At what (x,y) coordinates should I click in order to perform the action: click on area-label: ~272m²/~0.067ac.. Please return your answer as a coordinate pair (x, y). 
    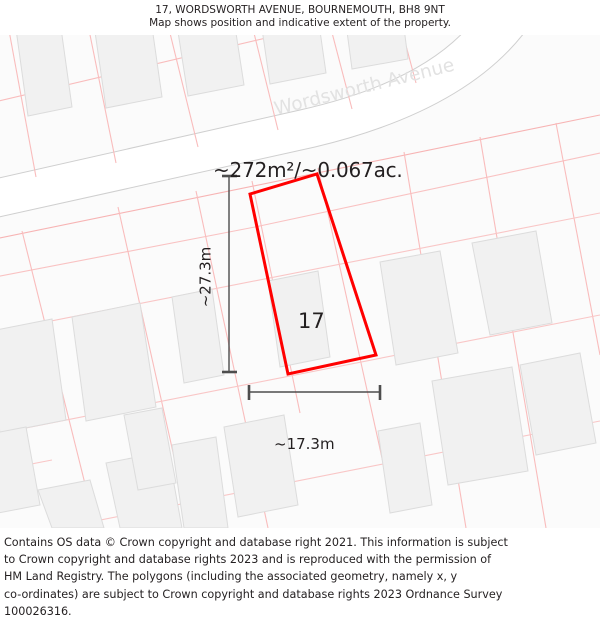
    Looking at the image, I should click on (308, 170).